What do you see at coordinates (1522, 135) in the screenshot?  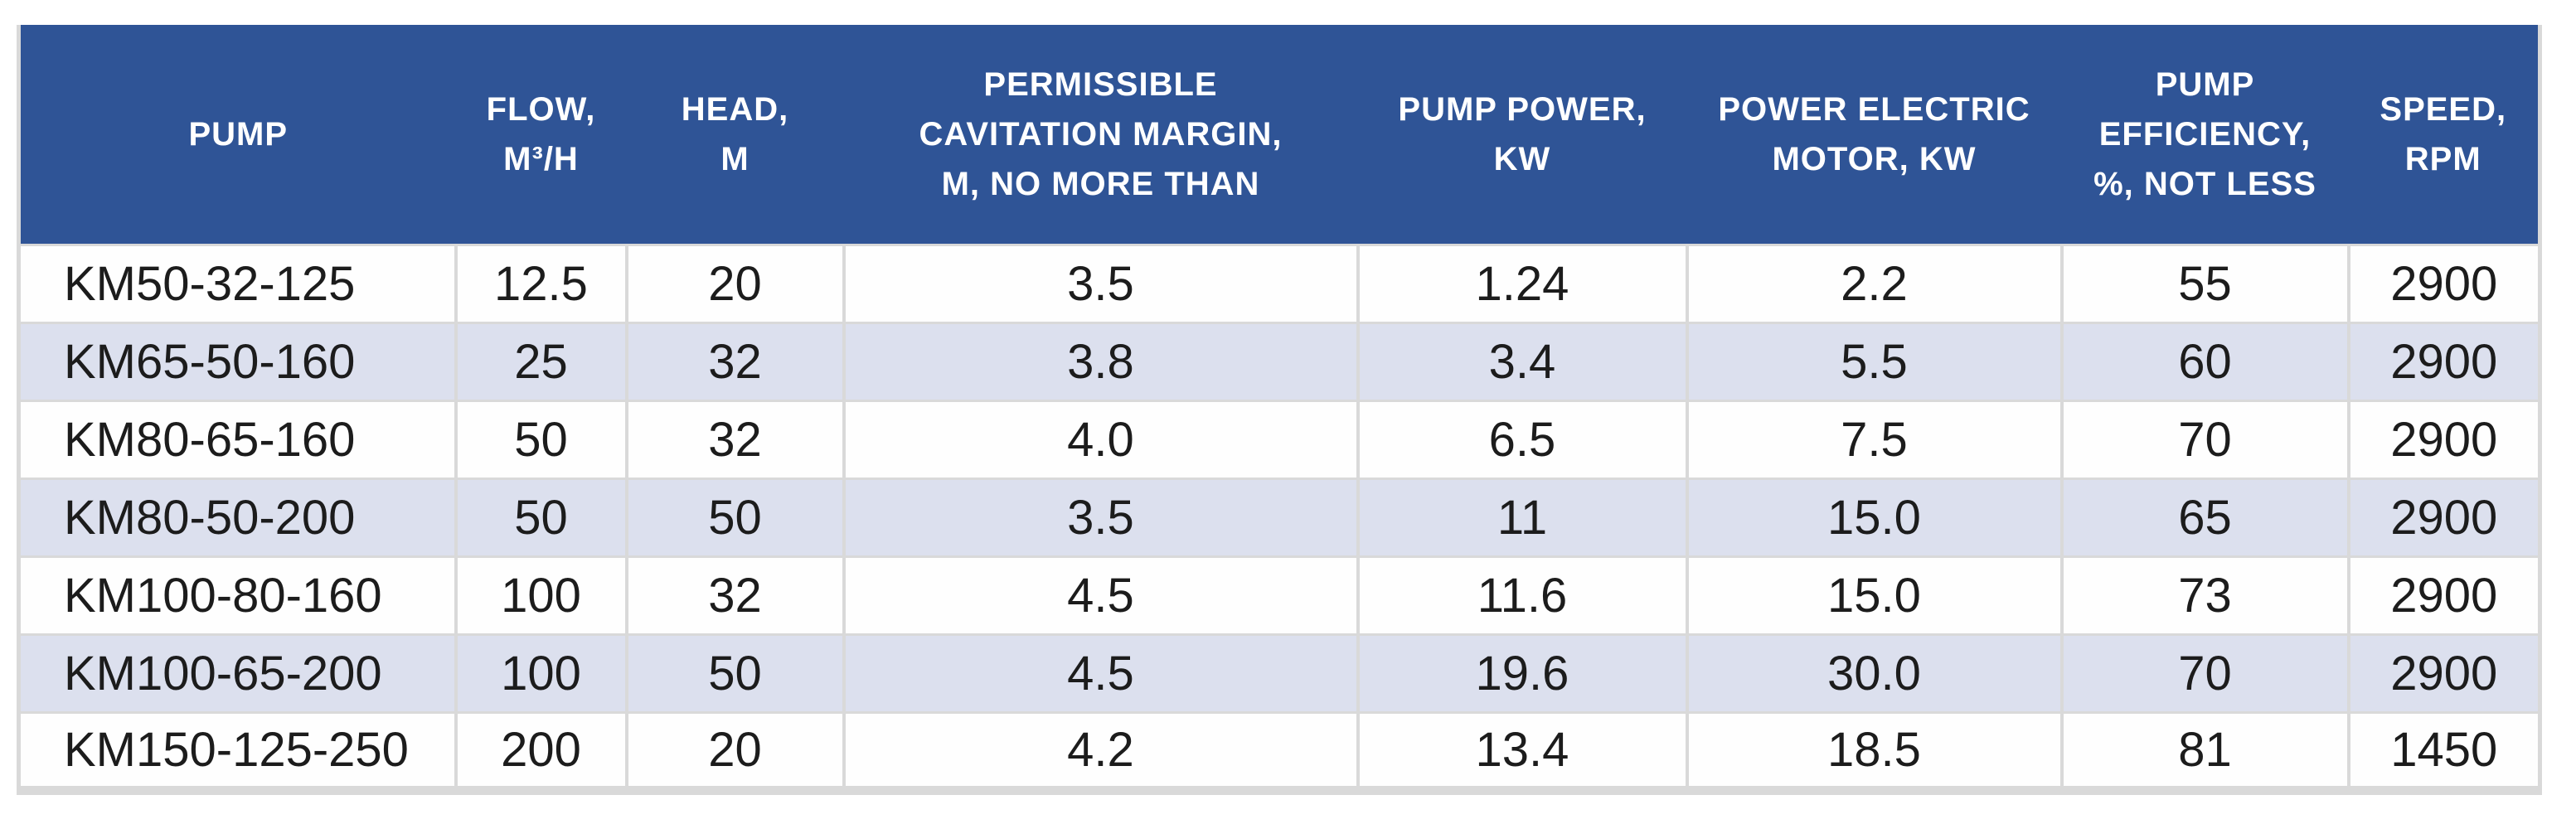 I see `column-header-pump-power: PUMP POWER, KW` at bounding box center [1522, 135].